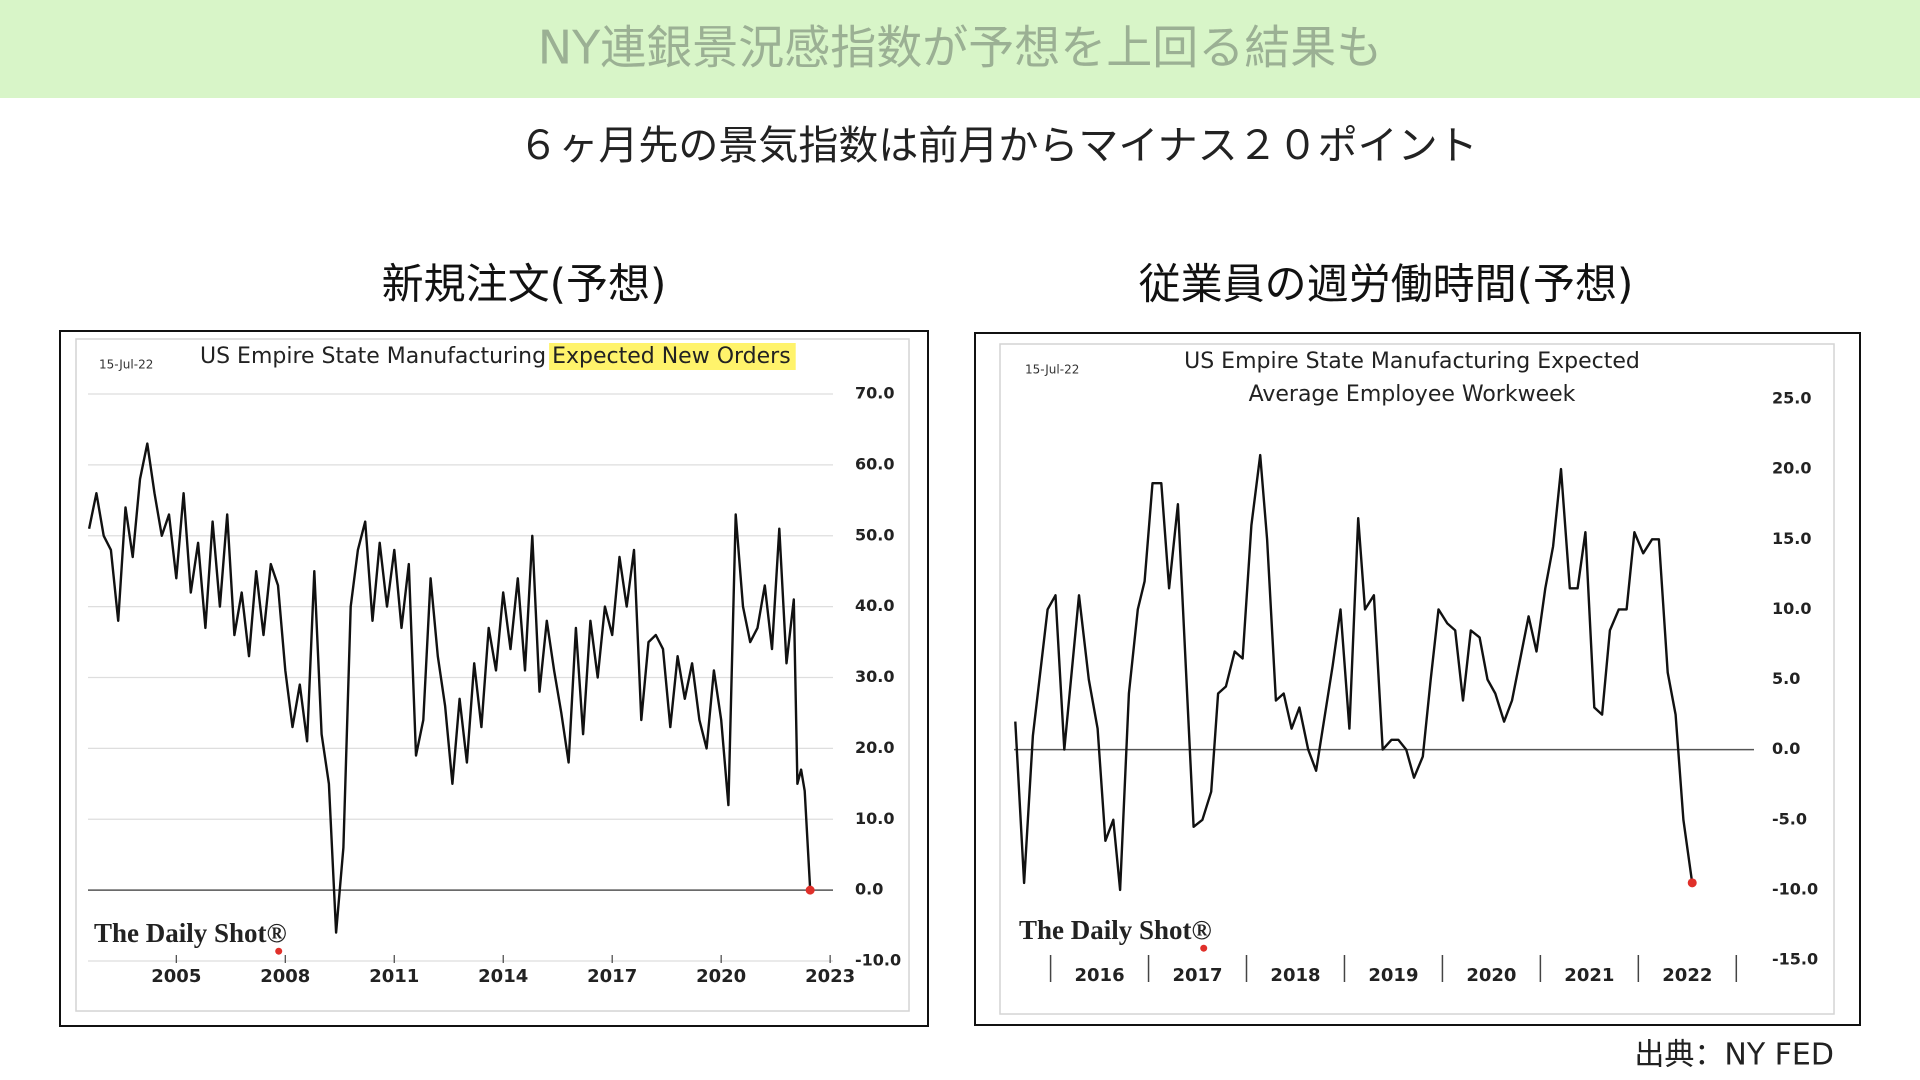 The image size is (1920, 1080). What do you see at coordinates (1295, 975) in the screenshot?
I see `x-tick-label: 2018` at bounding box center [1295, 975].